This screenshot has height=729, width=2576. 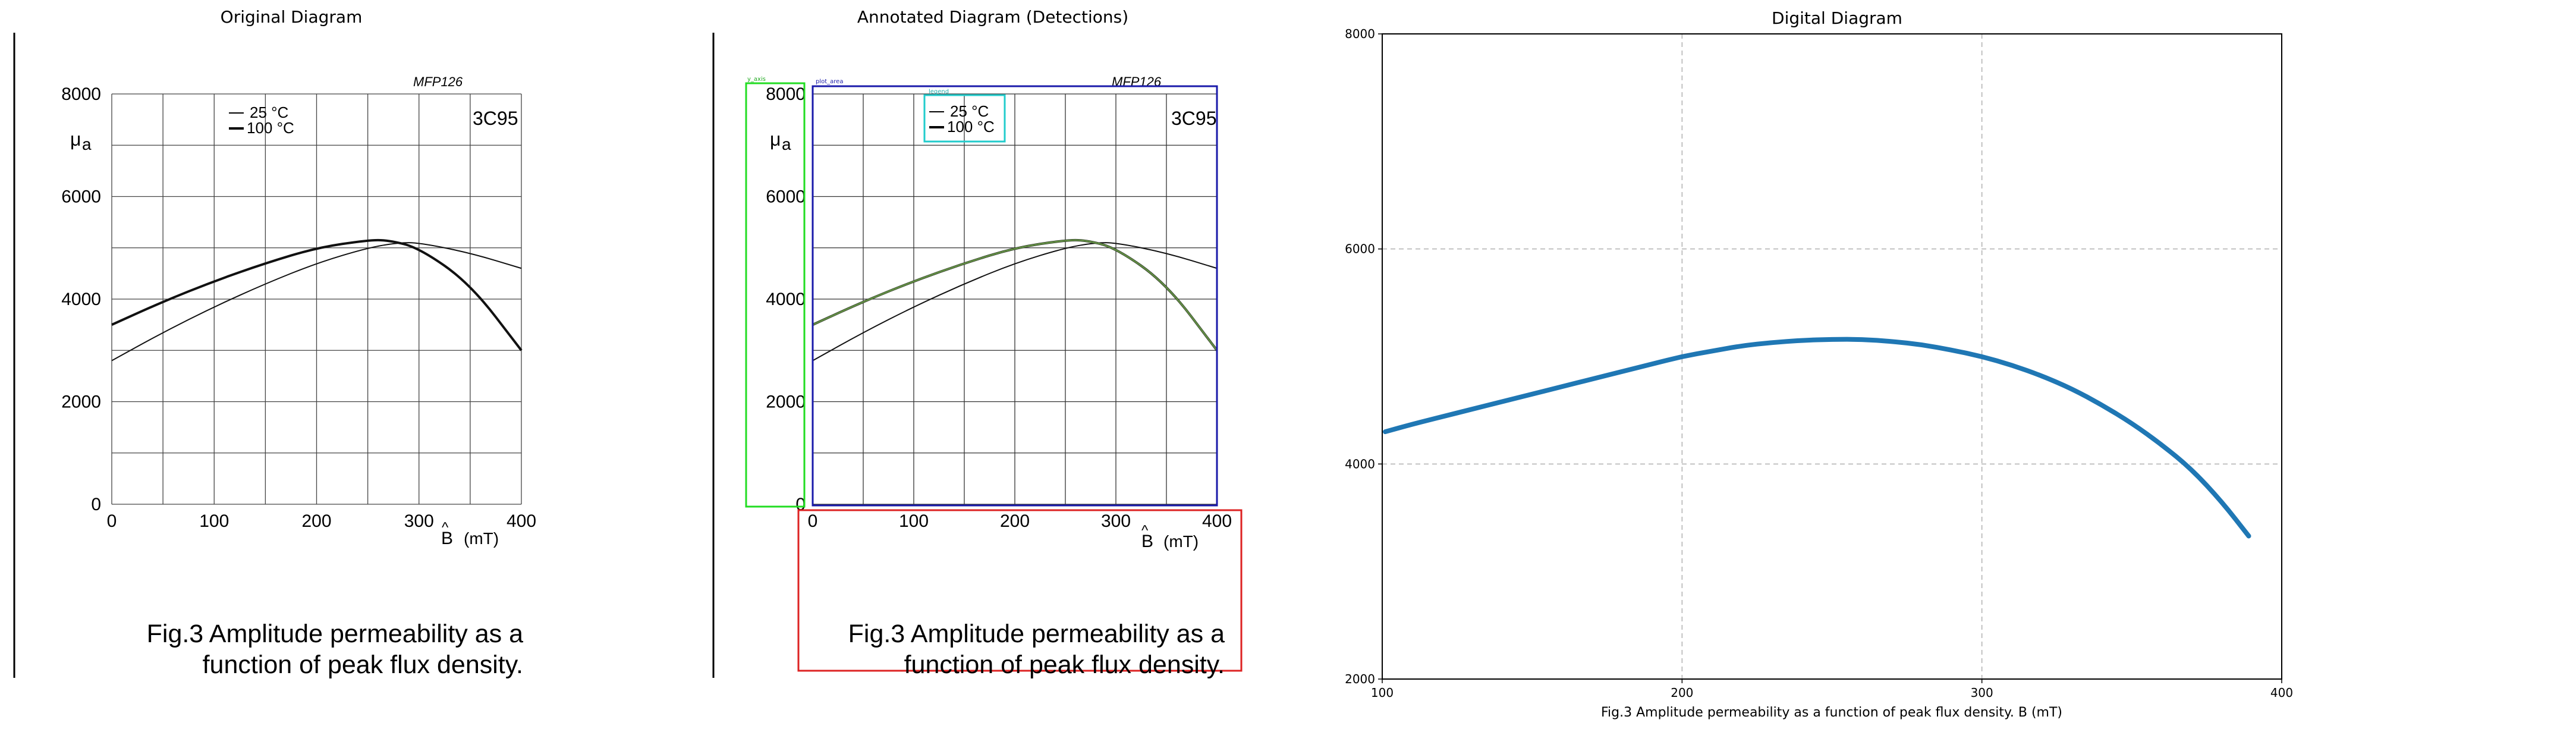 I want to click on annotated-legend-label-25c: 25 °C, so click(x=969, y=111).